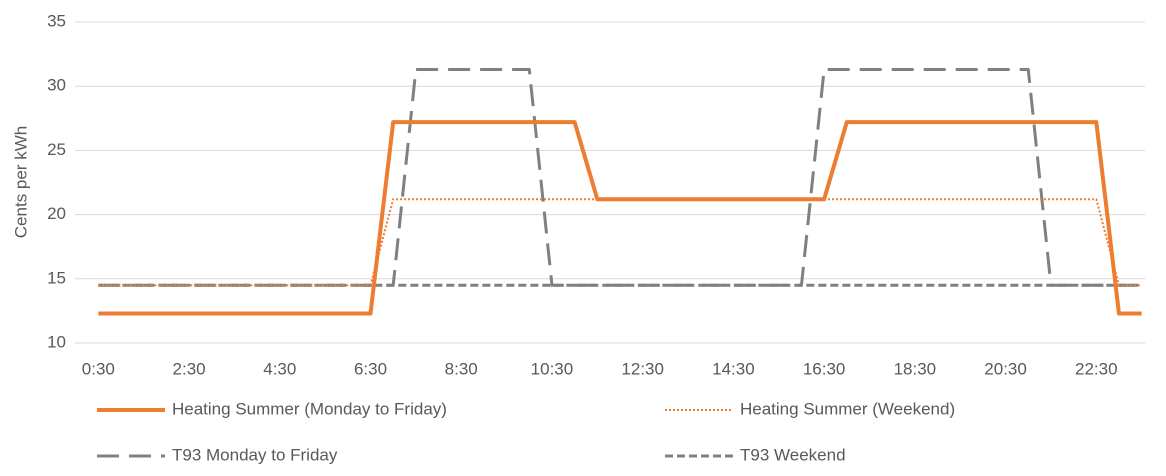 This screenshot has height=476, width=1166. Describe the element at coordinates (56, 85) in the screenshot. I see `y-tick-label: 30` at that location.